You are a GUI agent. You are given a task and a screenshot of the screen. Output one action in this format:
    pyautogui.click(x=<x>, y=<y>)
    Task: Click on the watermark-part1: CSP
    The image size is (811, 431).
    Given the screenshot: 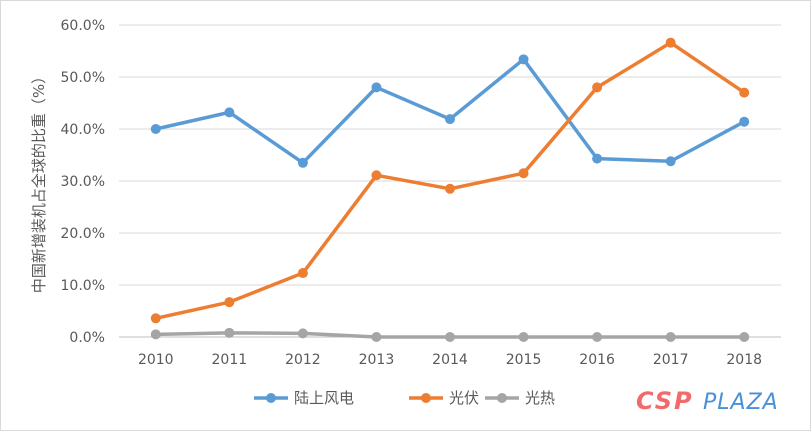 What is the action you would take?
    pyautogui.click(x=665, y=401)
    